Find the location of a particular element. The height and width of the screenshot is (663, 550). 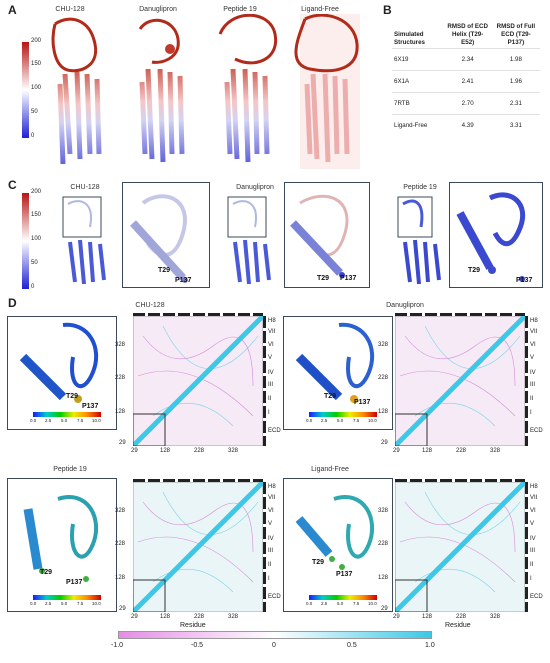

d4-start: T29 is located at coordinates (318, 562).